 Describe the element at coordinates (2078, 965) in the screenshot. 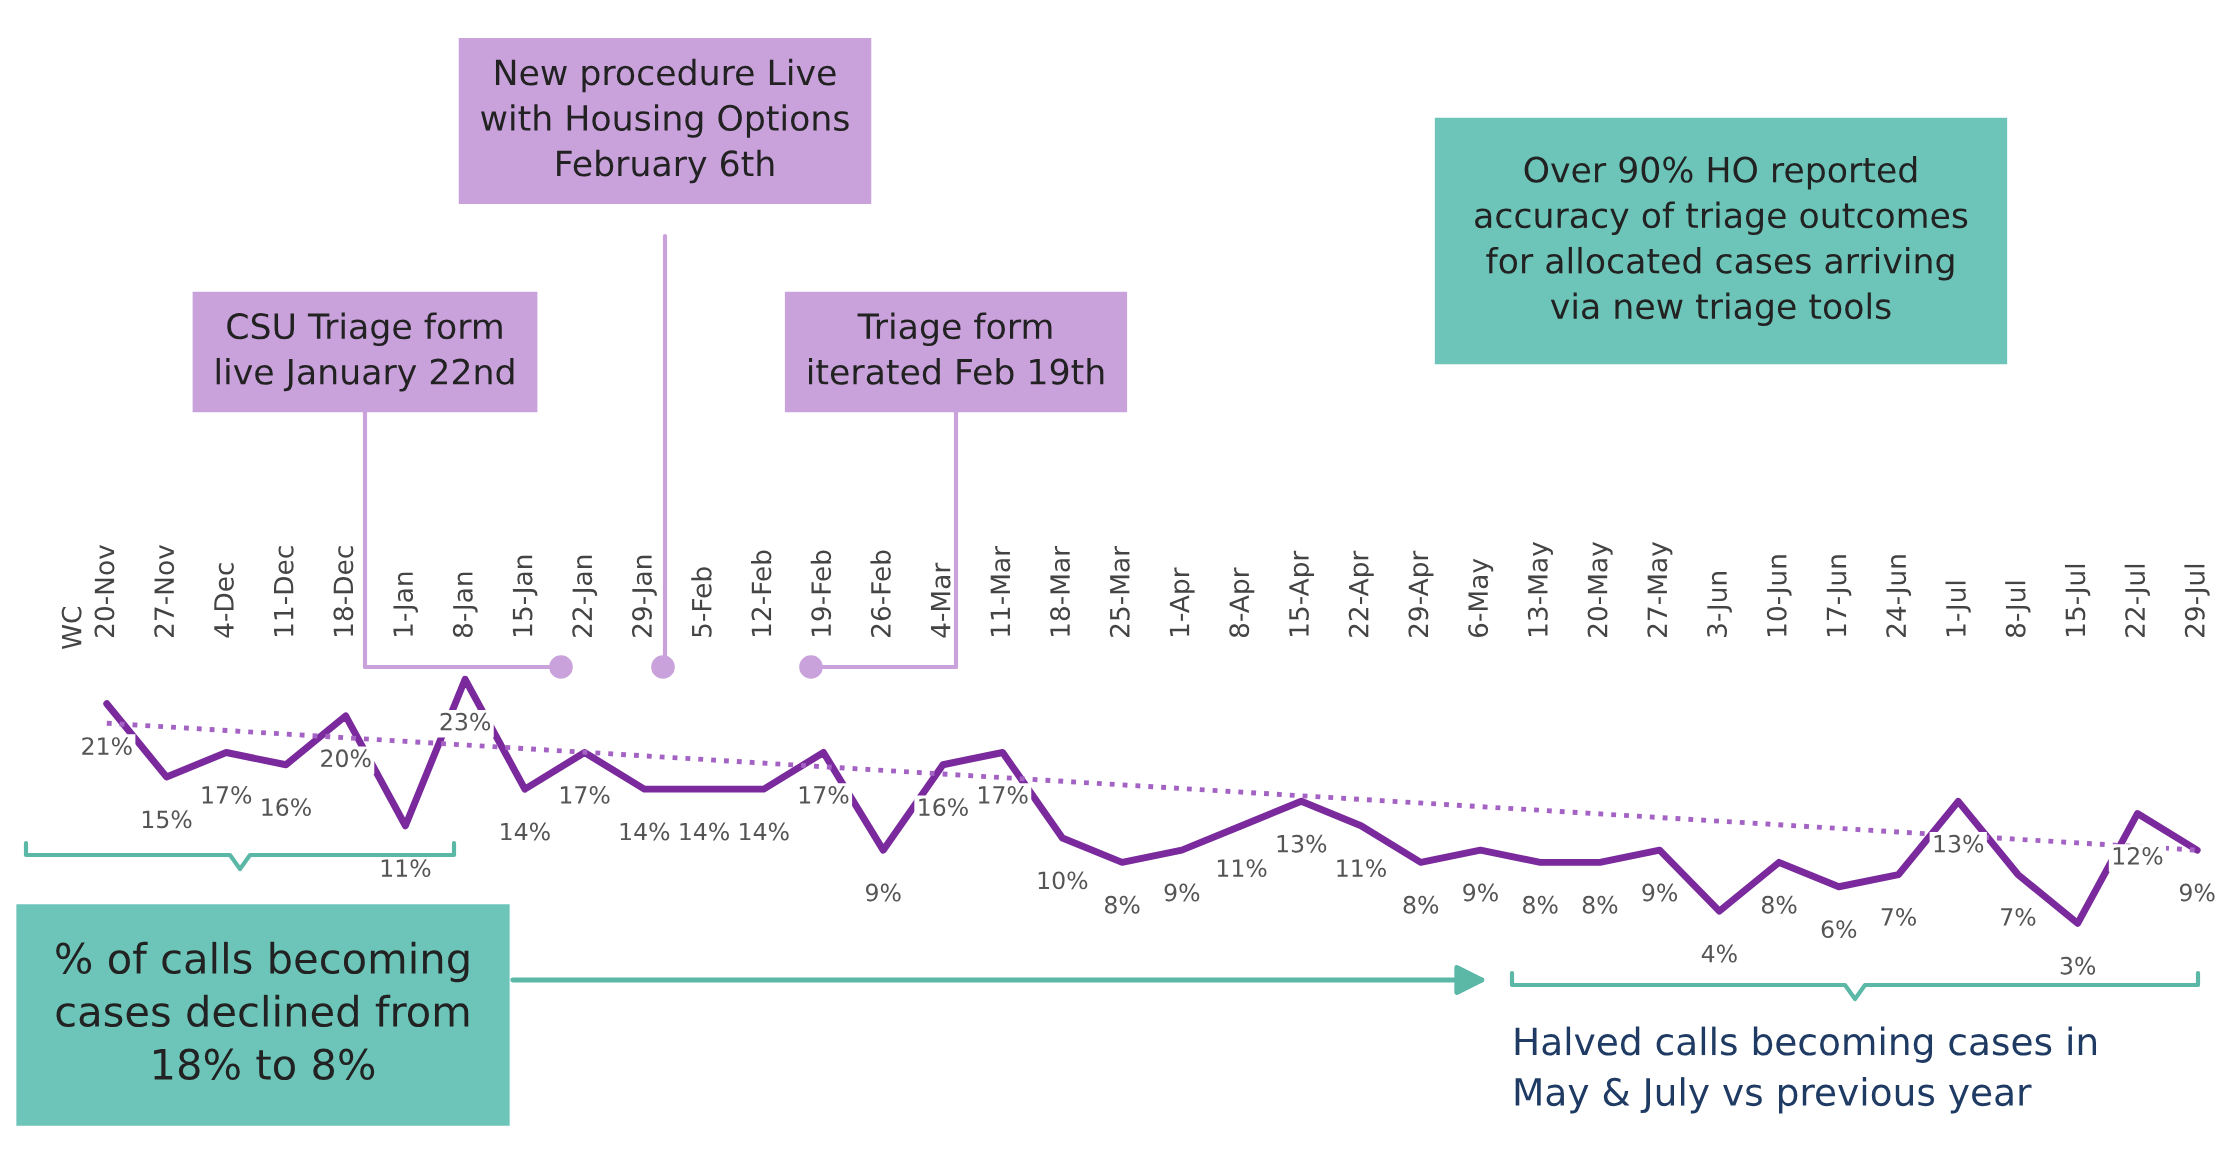

I see `data-label: 3%` at that location.